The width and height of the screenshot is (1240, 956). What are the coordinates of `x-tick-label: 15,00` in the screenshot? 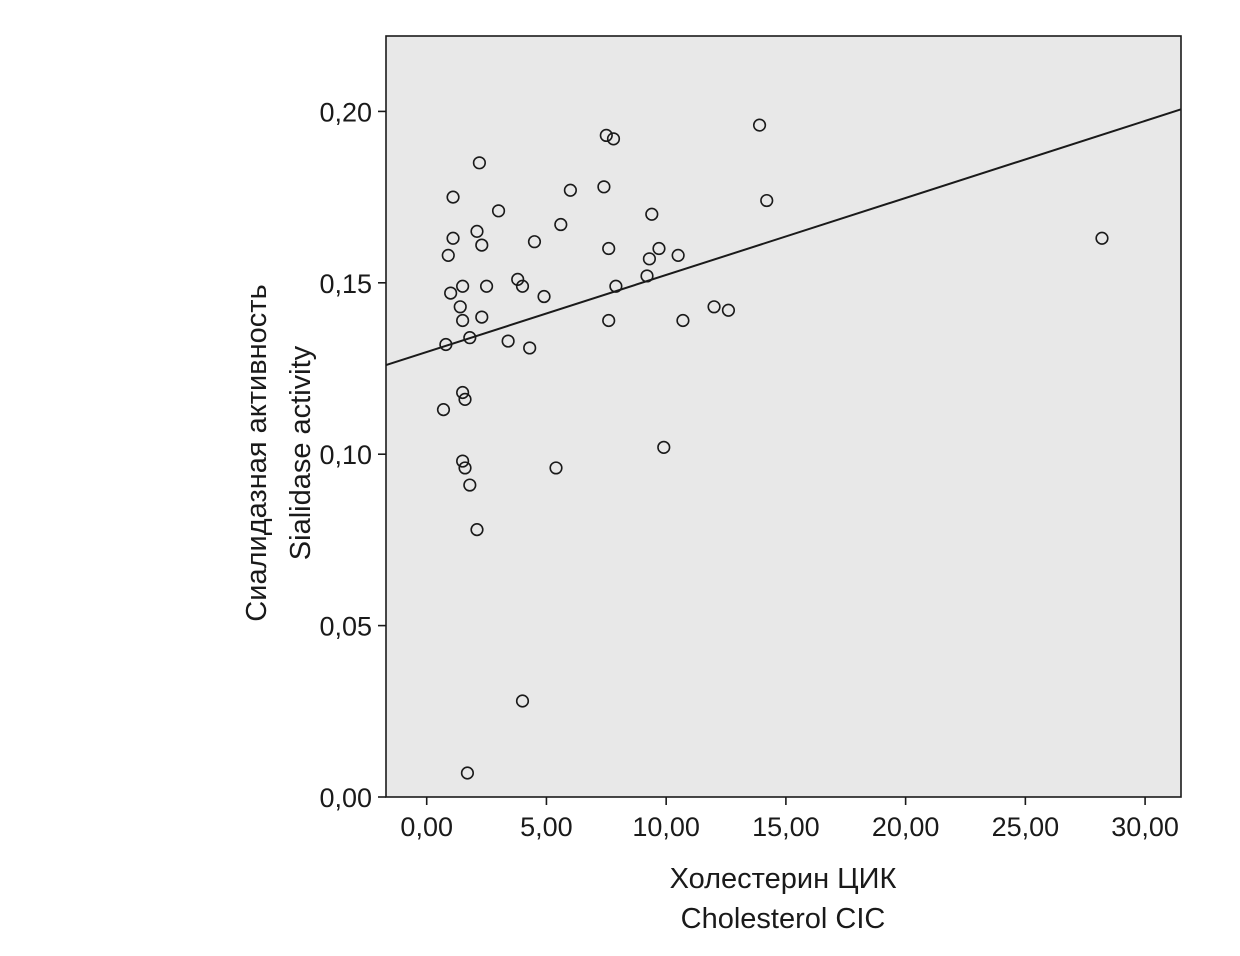 It's located at (786, 827).